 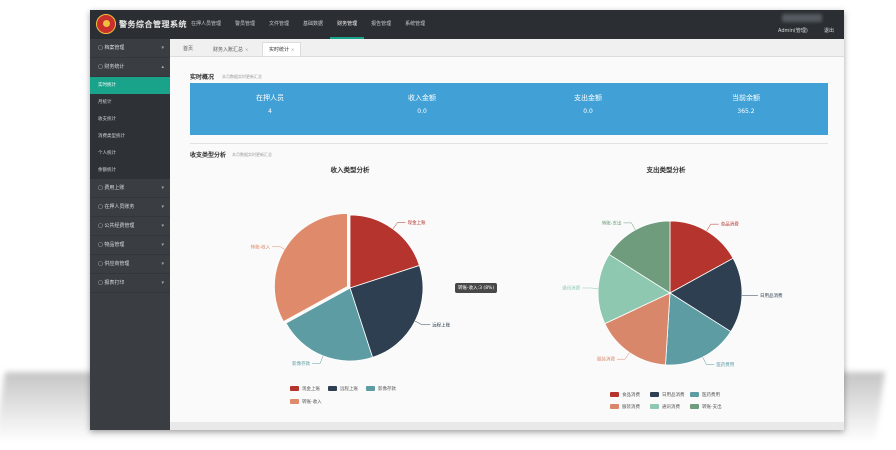 What do you see at coordinates (279, 24) in the screenshot?
I see `nav-item-files: 文件管理` at bounding box center [279, 24].